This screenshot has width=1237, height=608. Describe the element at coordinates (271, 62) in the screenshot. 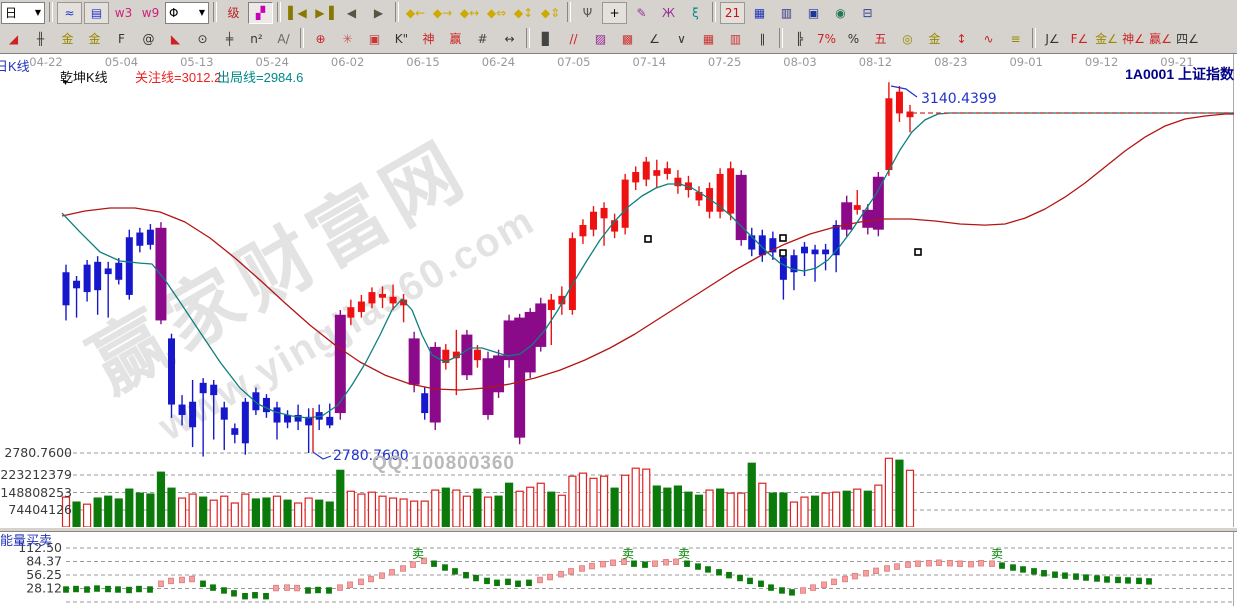

I see `date-axis-label: 05-24` at that location.